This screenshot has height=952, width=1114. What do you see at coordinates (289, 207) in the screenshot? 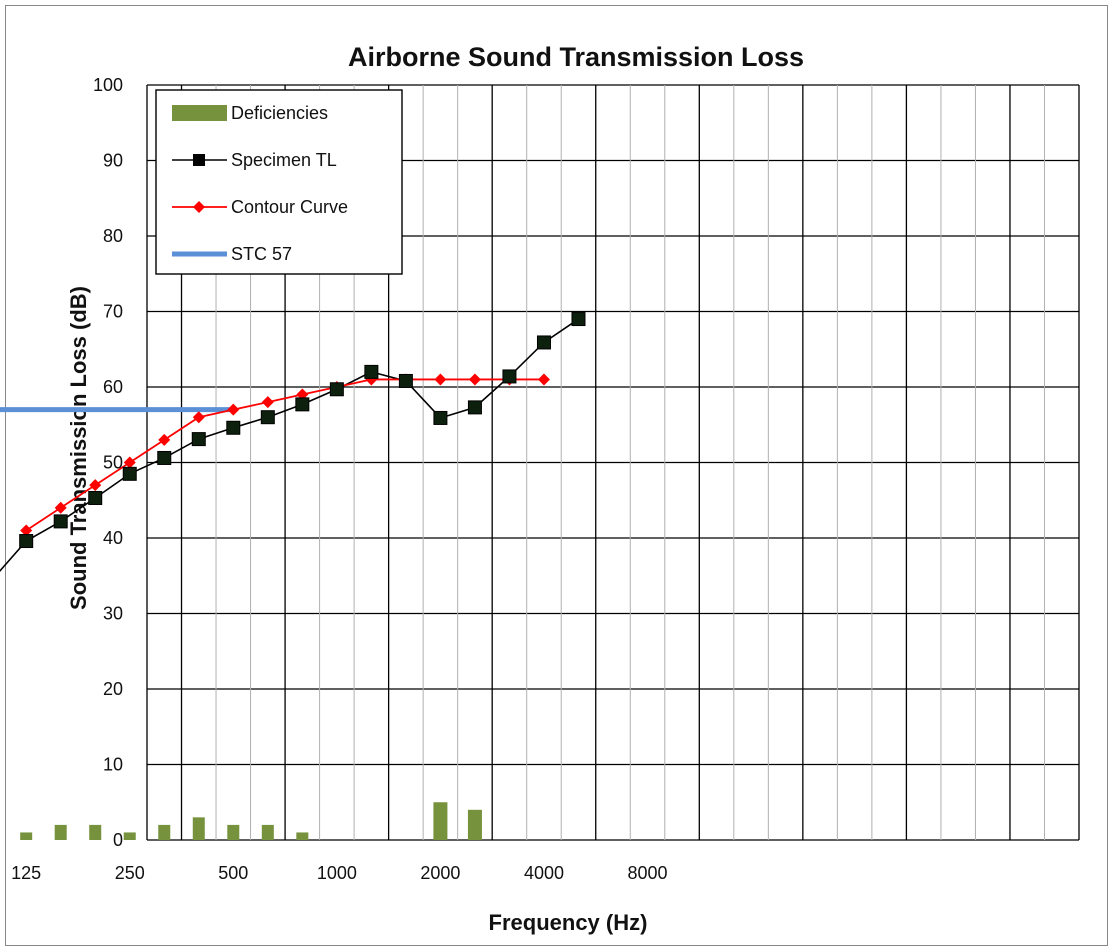
I see `legend-label-contour: Contour Curve` at bounding box center [289, 207].